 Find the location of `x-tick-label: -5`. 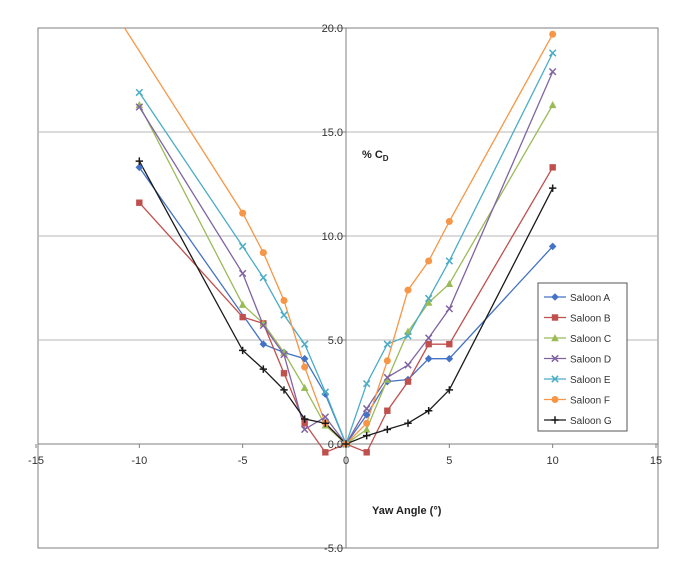

x-tick-label: -5 is located at coordinates (243, 461).